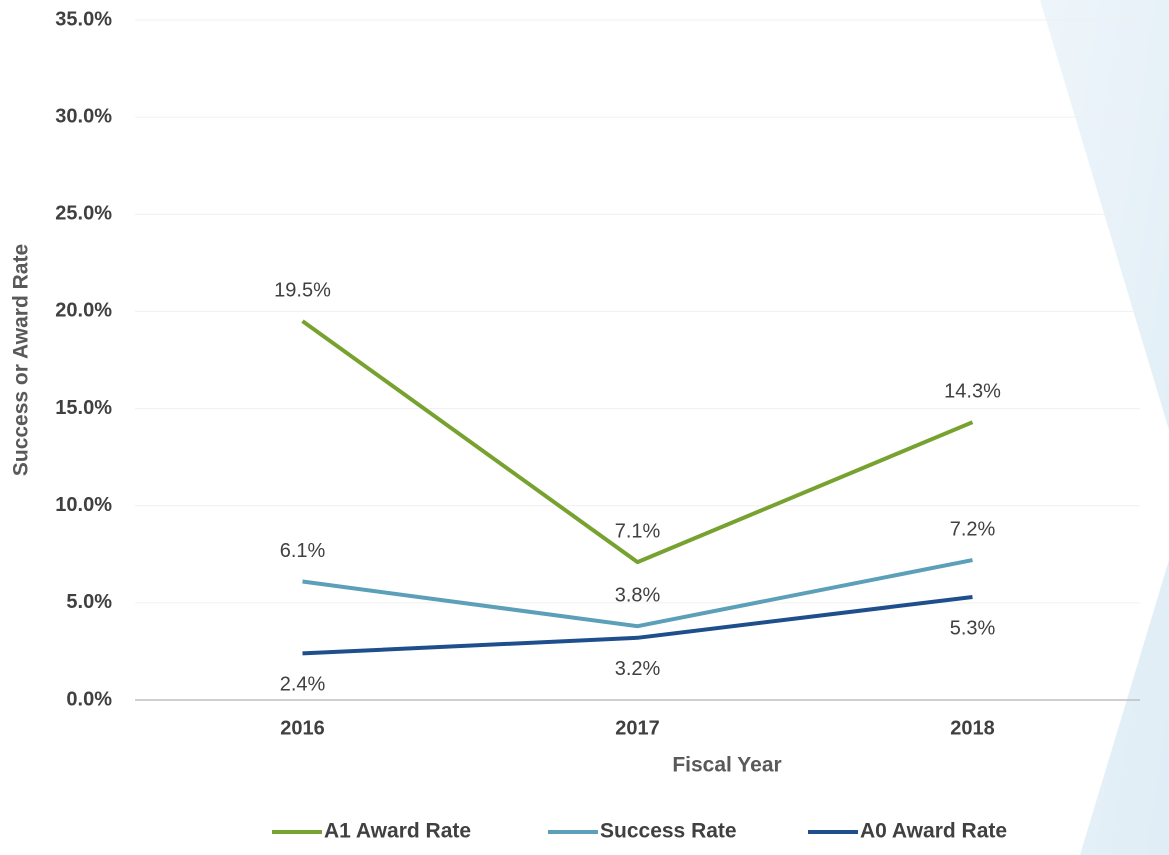 Image resolution: width=1169 pixels, height=855 pixels. I want to click on y-tick-label: 15.0%, so click(83, 408).